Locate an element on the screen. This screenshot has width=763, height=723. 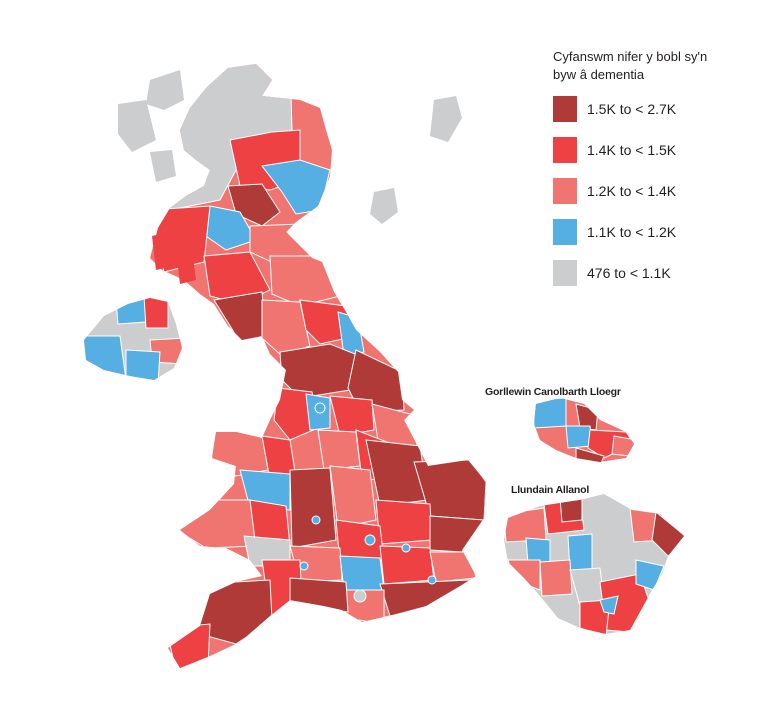
legend-item: 1.1K to < 1.2K is located at coordinates (653, 232).